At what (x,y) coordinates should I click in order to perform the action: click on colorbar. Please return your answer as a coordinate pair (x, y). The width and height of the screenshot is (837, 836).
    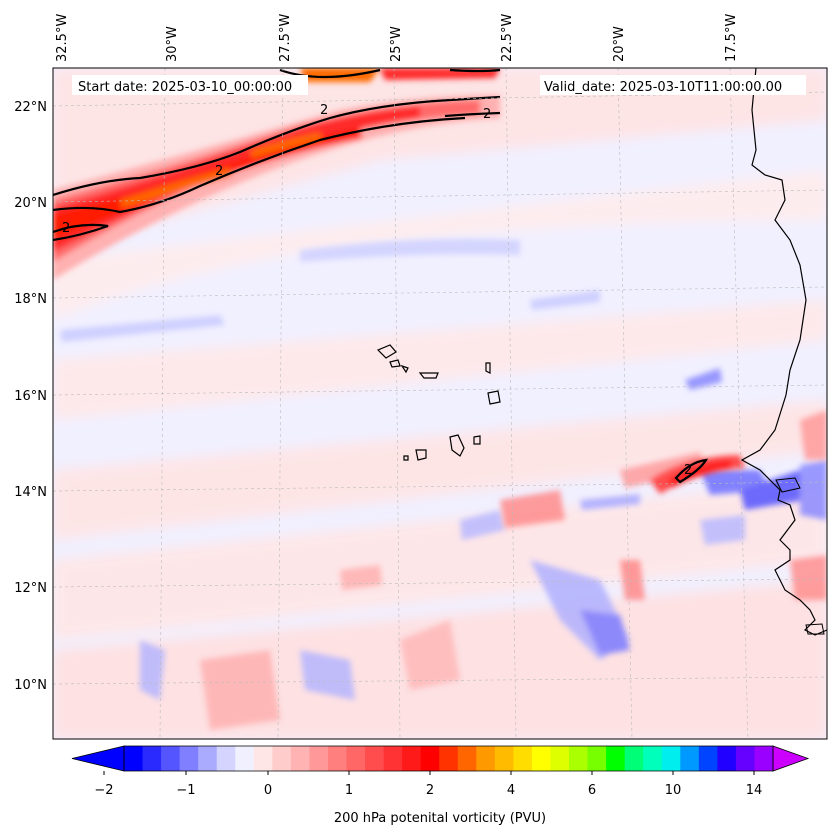
    Looking at the image, I should click on (440, 760).